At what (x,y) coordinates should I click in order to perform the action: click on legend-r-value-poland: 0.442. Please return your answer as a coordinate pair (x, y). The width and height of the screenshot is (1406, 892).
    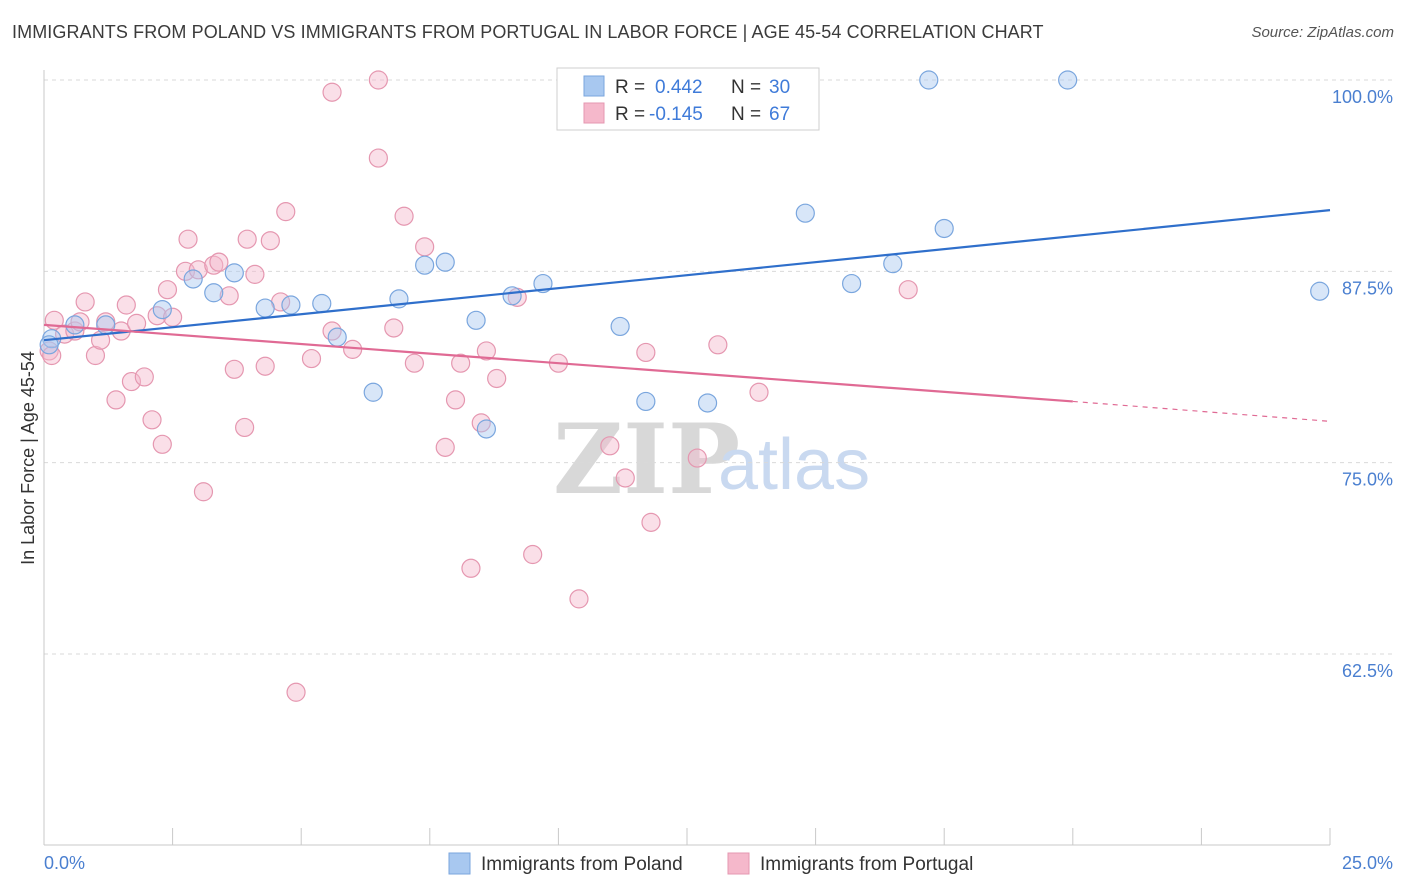
    Looking at the image, I should click on (679, 87).